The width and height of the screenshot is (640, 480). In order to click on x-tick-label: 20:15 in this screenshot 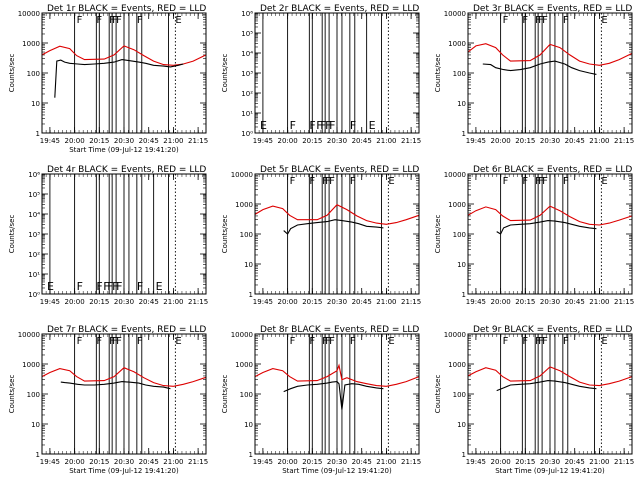, I will do `click(99, 302)`.